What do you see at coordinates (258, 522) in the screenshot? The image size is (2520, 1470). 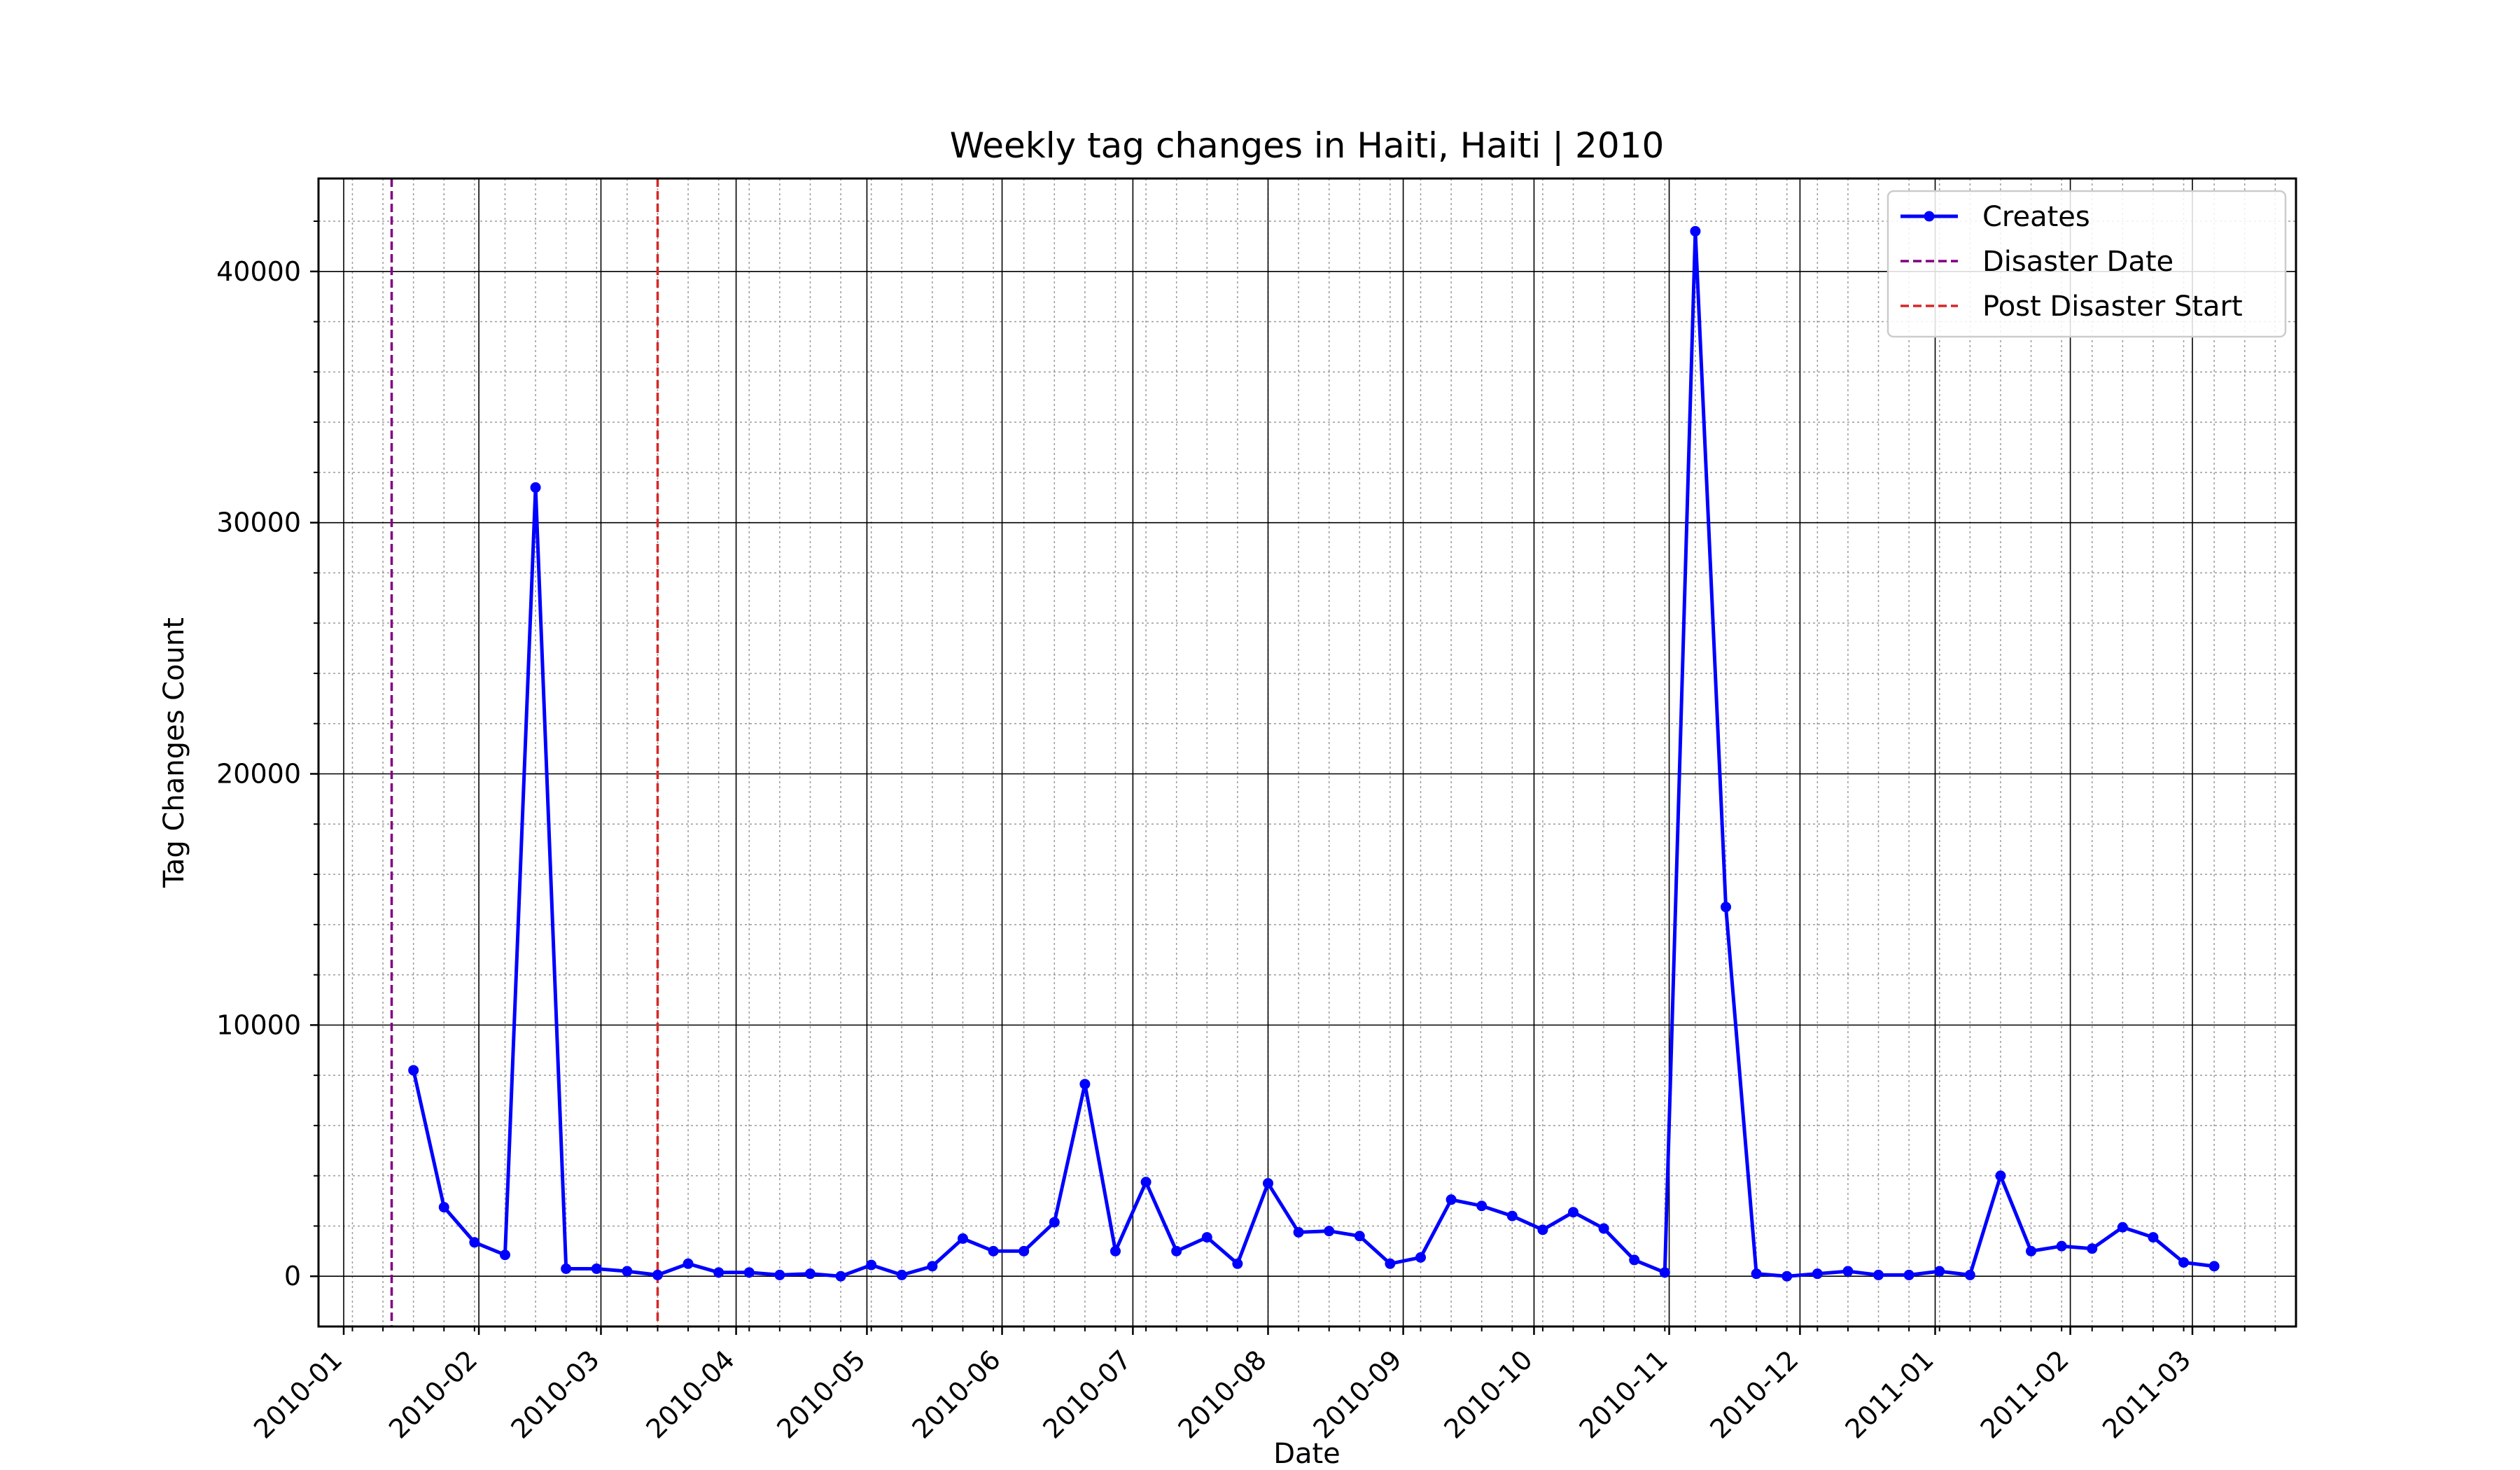 I see `y-tick-label: 30000` at bounding box center [258, 522].